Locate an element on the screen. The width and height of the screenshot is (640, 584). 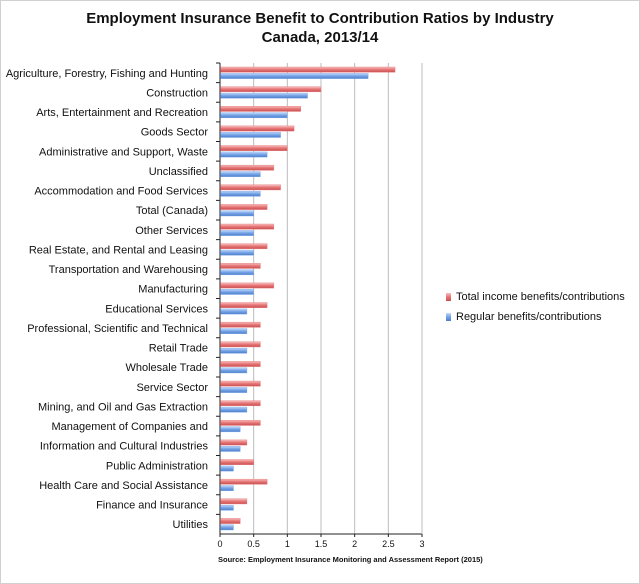
category-label: Administrative and Support, Waste is located at coordinates (123, 152).